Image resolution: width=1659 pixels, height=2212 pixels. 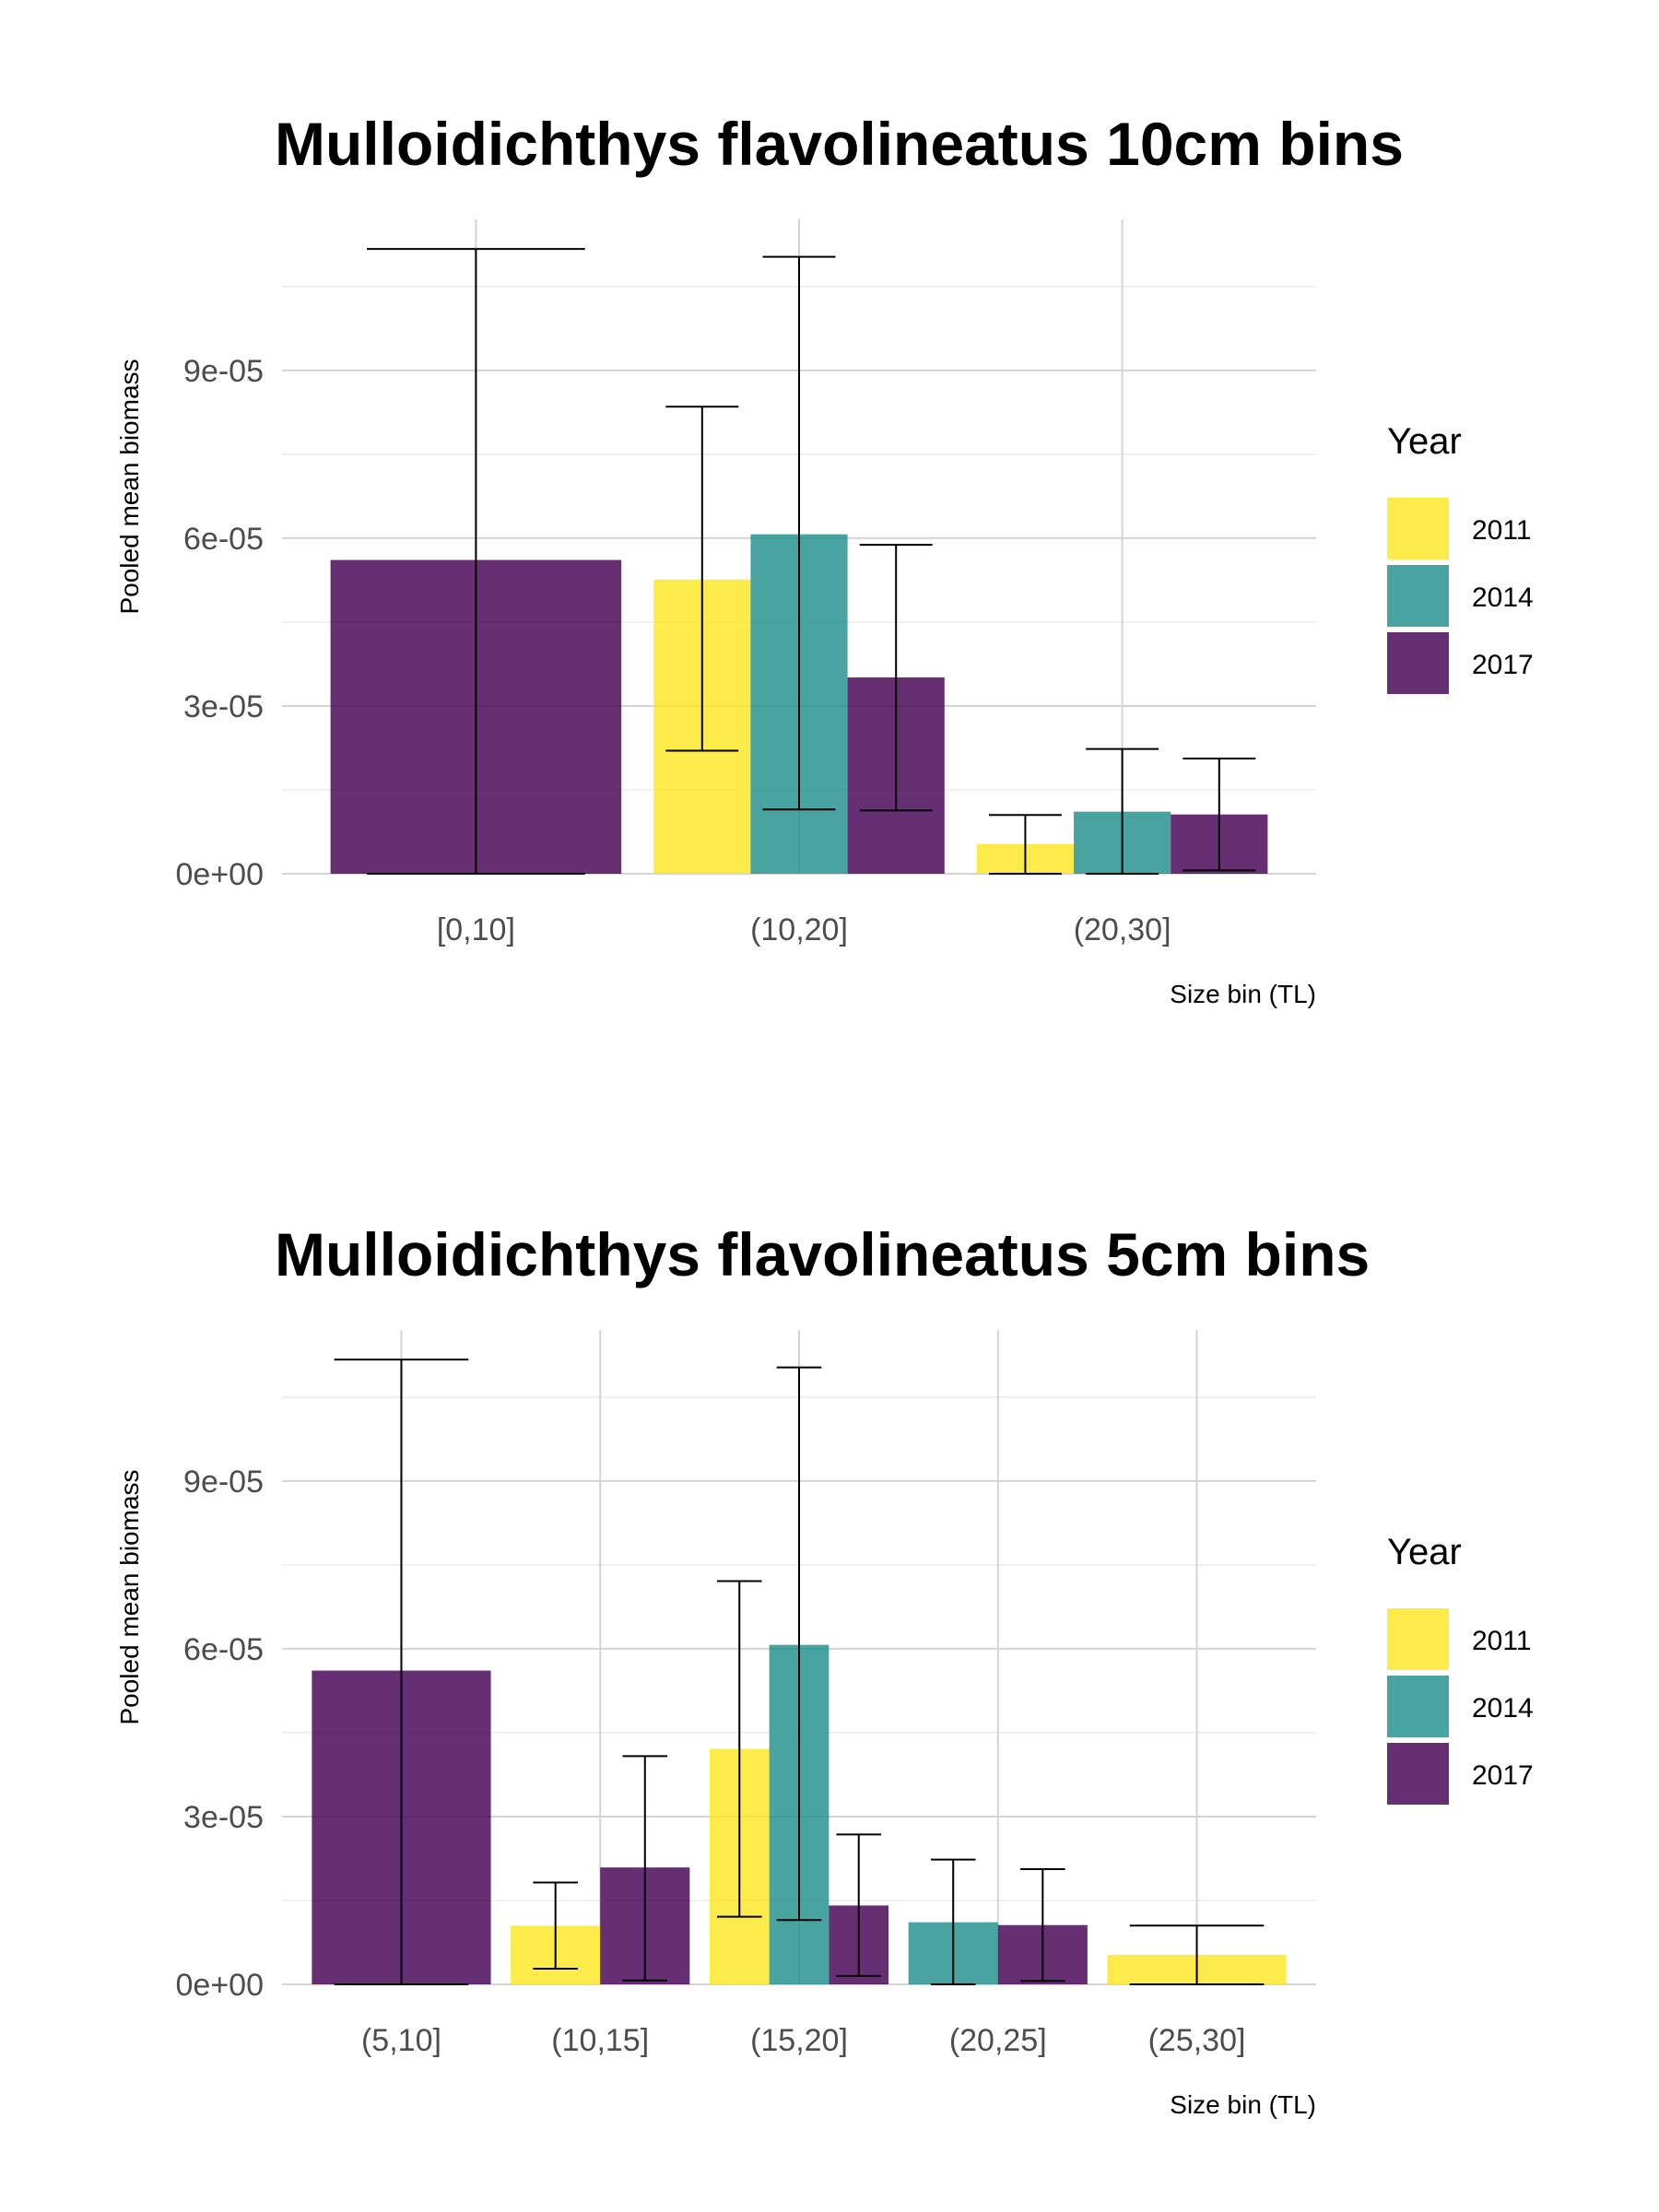 I want to click on x-tick-label: (20,30], so click(x=1122, y=929).